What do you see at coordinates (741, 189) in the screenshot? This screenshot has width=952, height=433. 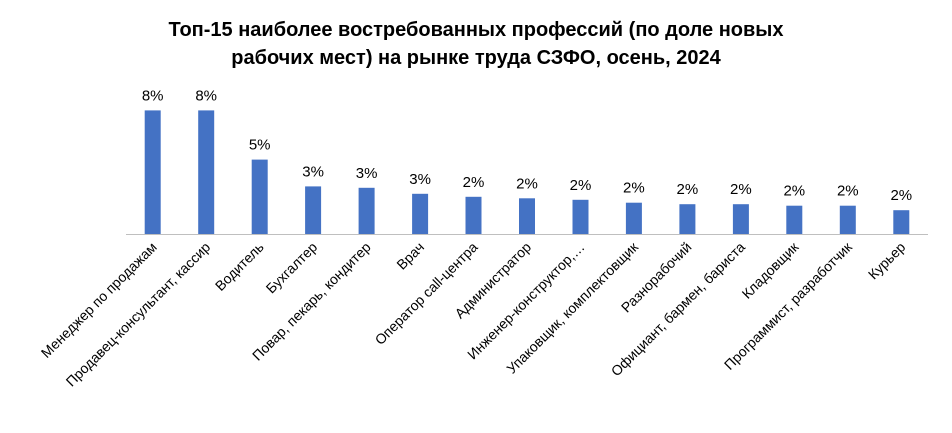 I see `value-label-12: 2%` at bounding box center [741, 189].